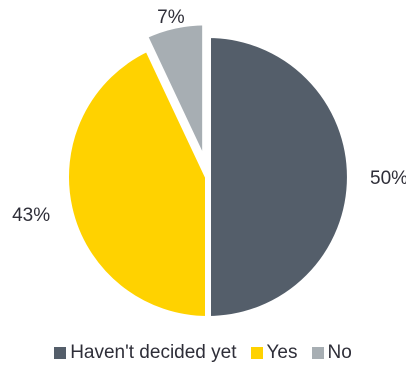  I want to click on legend-label-yes: Yes, so click(282, 352).